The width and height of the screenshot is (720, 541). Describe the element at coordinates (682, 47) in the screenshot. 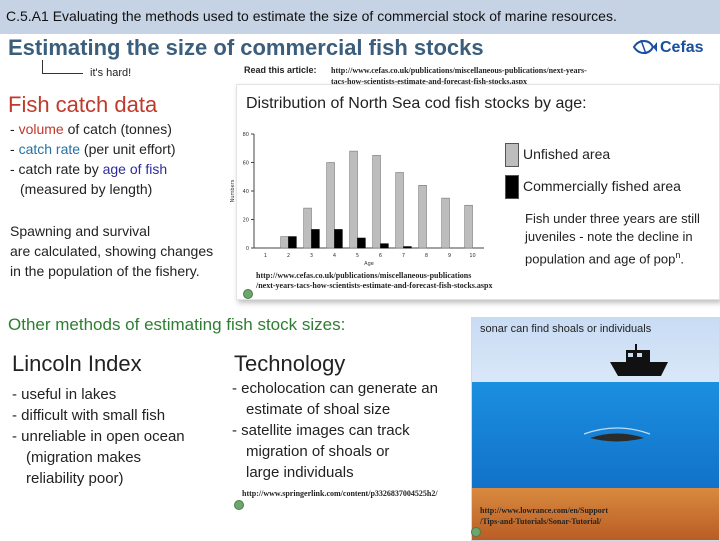

I see `logo-text: Cefas` at that location.